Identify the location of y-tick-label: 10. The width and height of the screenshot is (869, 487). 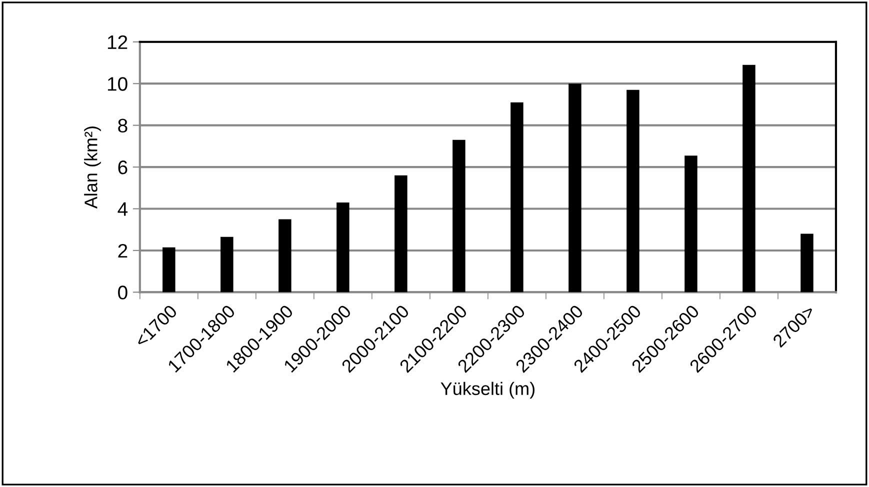
(118, 84).